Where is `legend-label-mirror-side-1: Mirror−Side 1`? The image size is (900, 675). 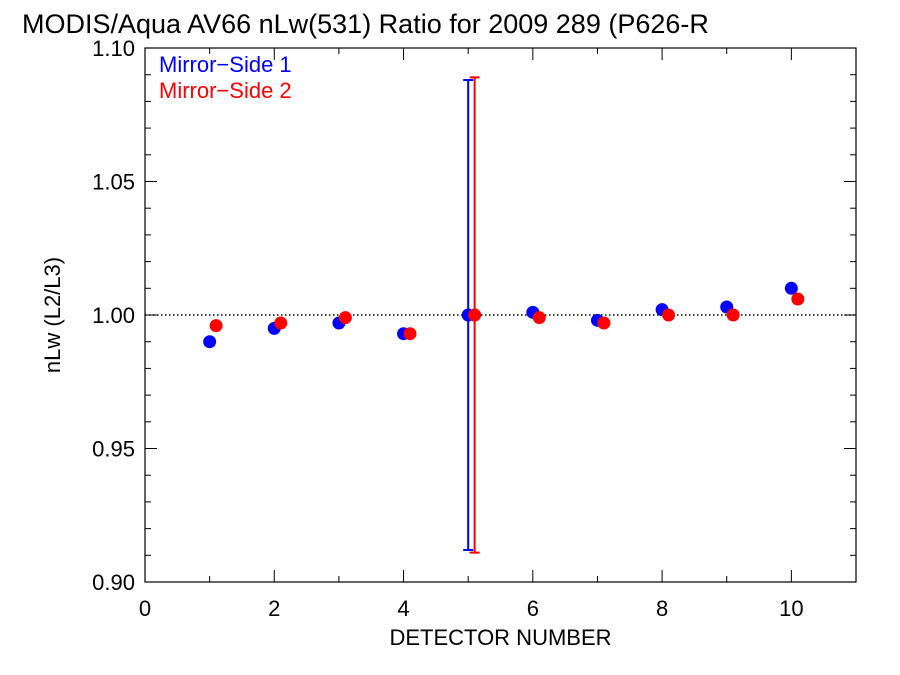 legend-label-mirror-side-1: Mirror−Side 1 is located at coordinates (225, 64).